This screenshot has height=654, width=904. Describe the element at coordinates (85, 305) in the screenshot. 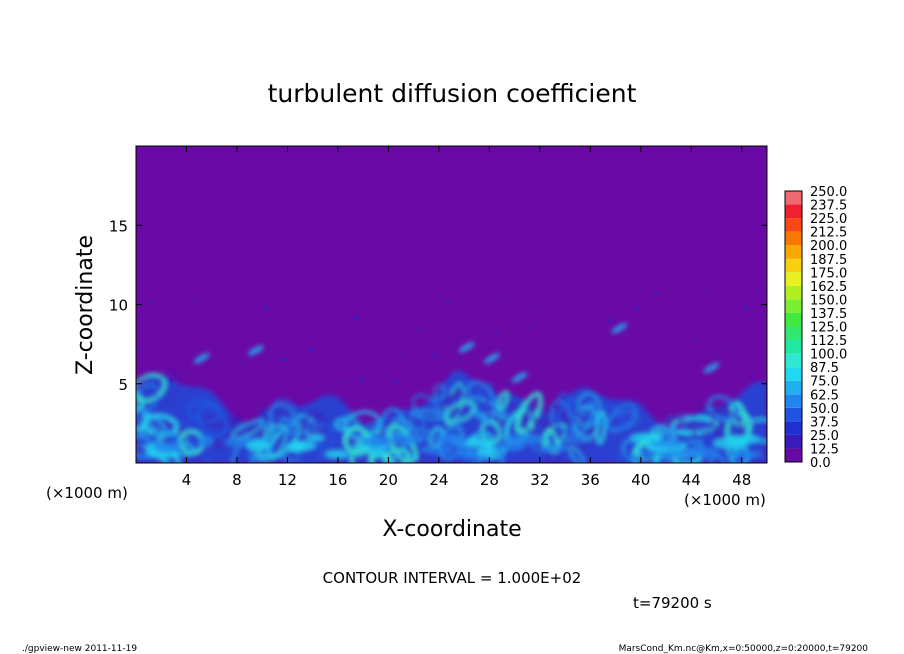

I see `y-axis-label: Z-coordinate` at that location.